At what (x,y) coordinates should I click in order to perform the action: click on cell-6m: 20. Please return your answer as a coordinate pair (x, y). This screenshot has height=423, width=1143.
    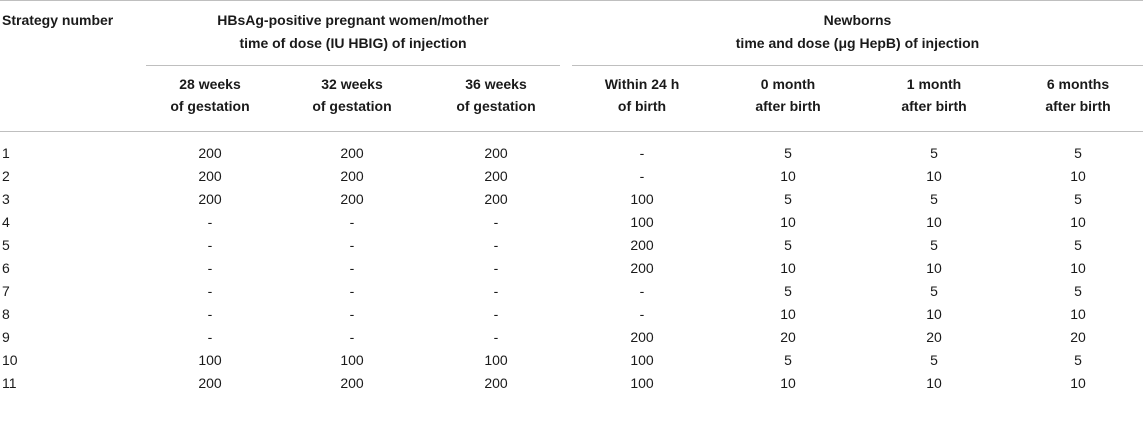
    Looking at the image, I should click on (1078, 337).